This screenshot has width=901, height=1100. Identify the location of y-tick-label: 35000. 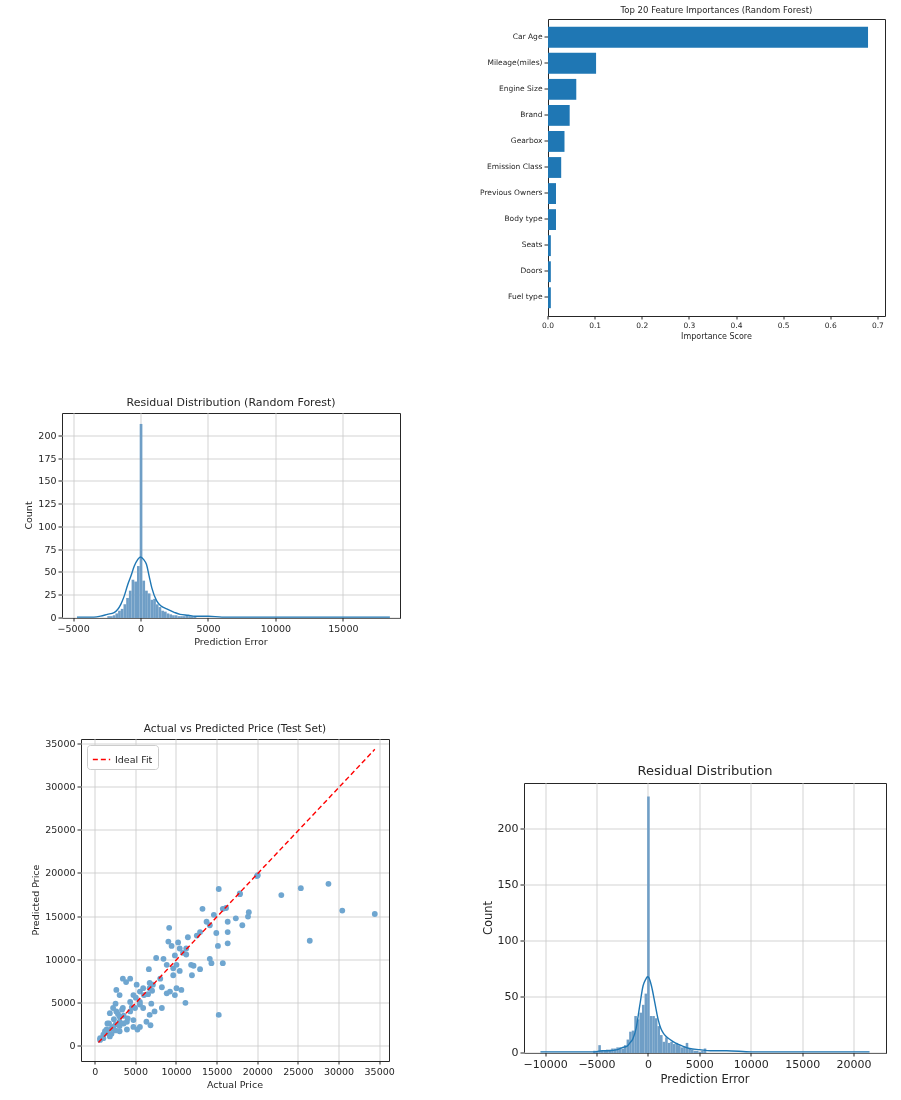
(60, 744).